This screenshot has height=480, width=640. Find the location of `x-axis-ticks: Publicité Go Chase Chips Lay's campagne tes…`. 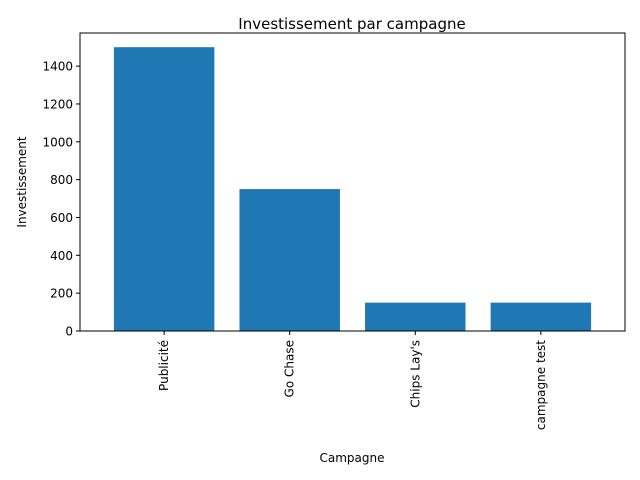

x-axis-ticks: Publicité Go Chase Chips Lay's campagne tes… is located at coordinates (352, 380).